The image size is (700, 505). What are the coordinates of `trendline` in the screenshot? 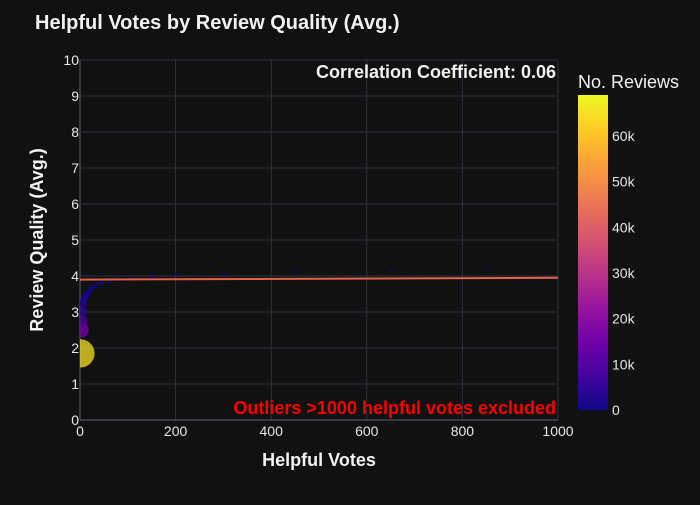 It's located at (319, 278).